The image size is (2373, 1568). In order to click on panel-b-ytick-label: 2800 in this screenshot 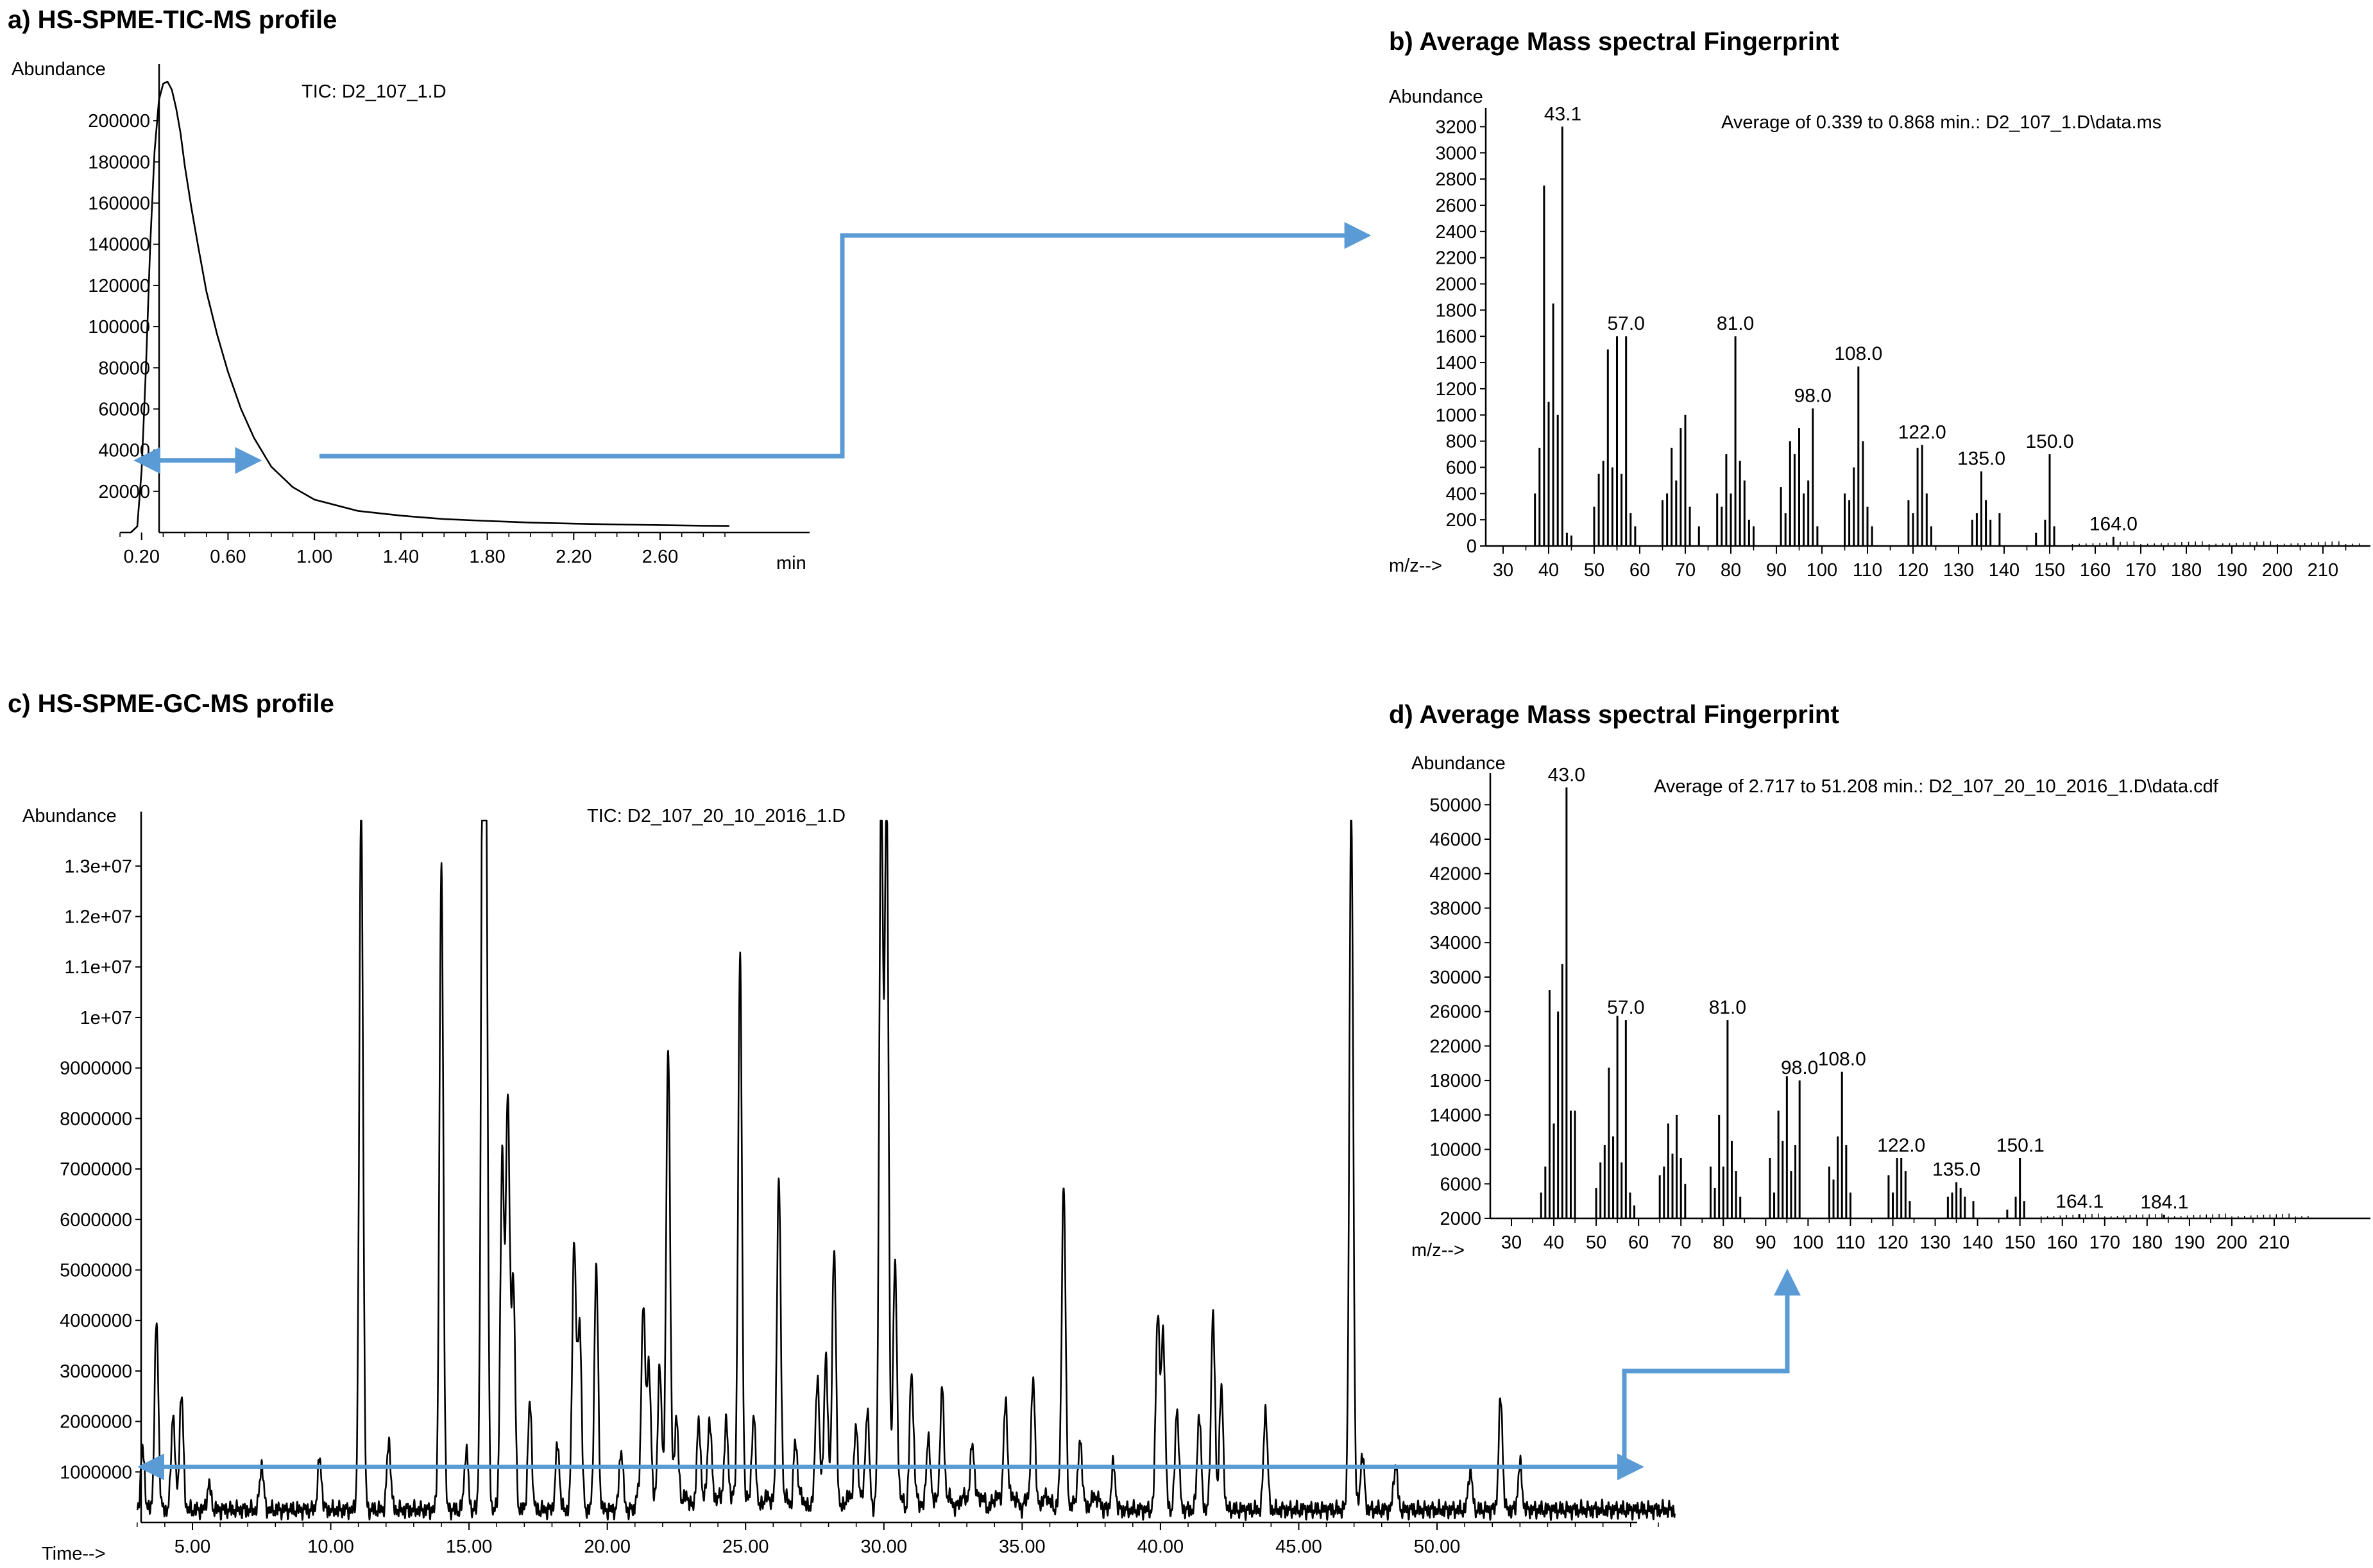, I will do `click(1456, 179)`.